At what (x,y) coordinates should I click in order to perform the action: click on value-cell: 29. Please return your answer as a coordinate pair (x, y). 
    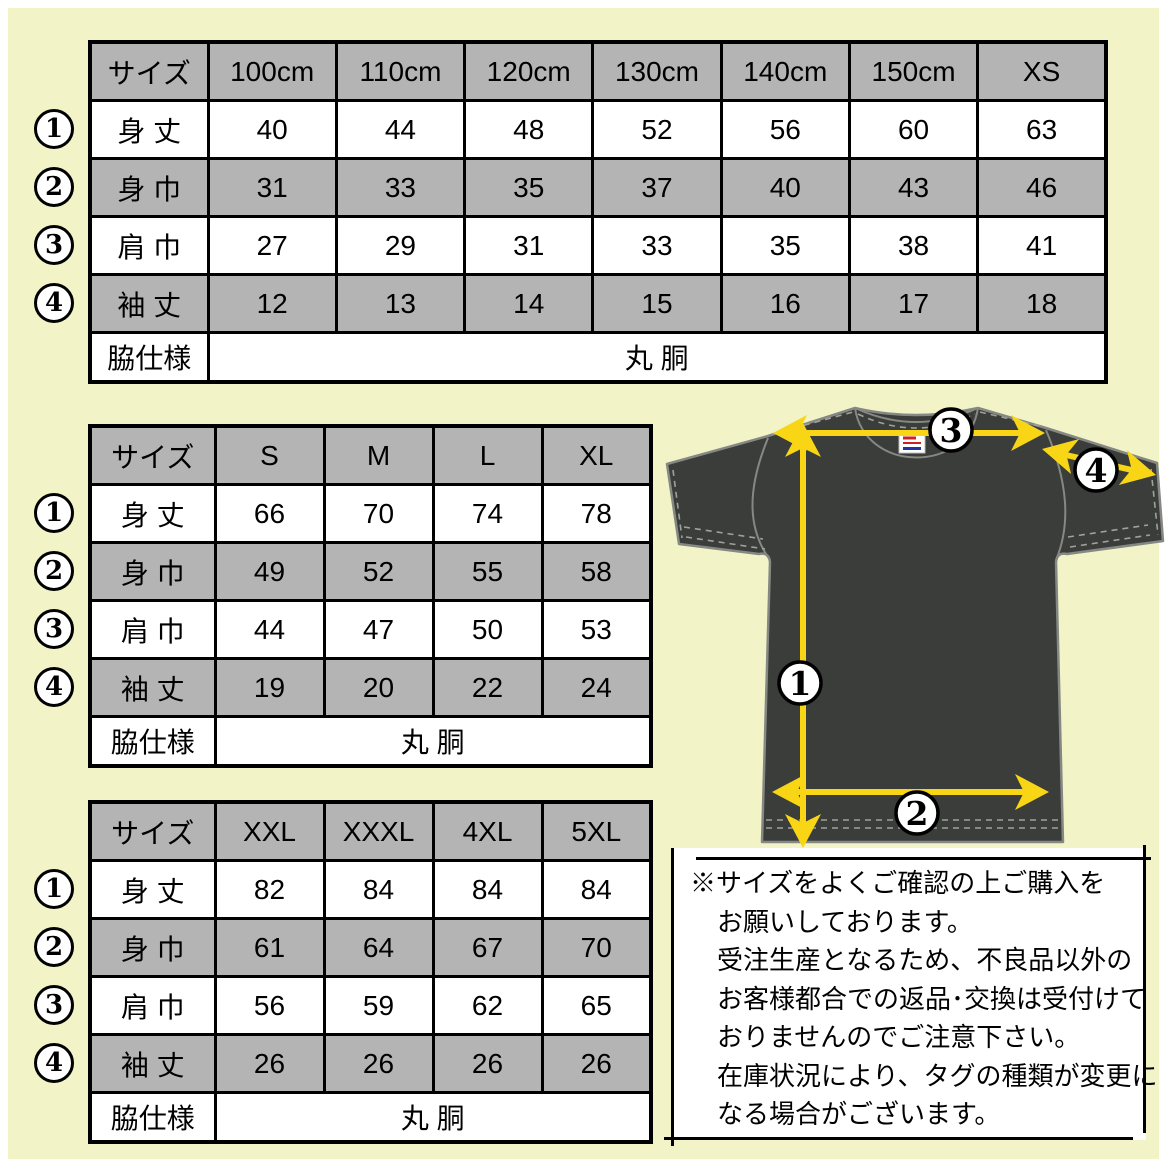
    Looking at the image, I should click on (400, 245).